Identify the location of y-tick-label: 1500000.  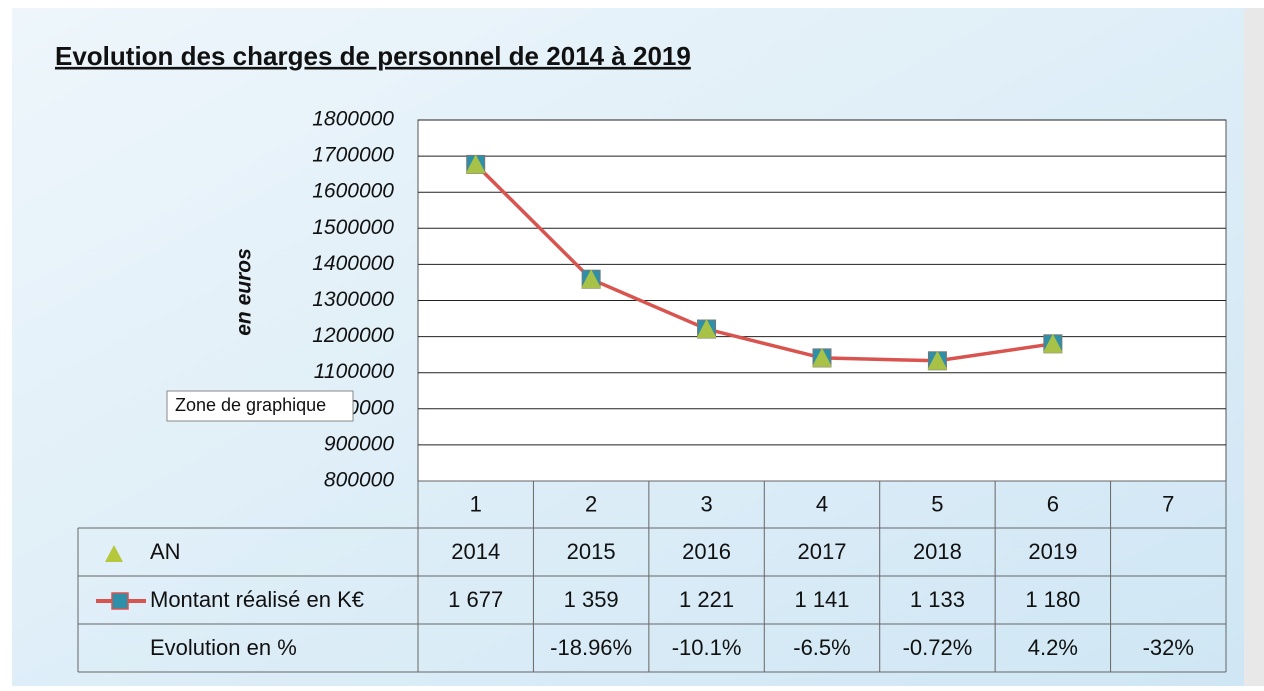
(353, 227).